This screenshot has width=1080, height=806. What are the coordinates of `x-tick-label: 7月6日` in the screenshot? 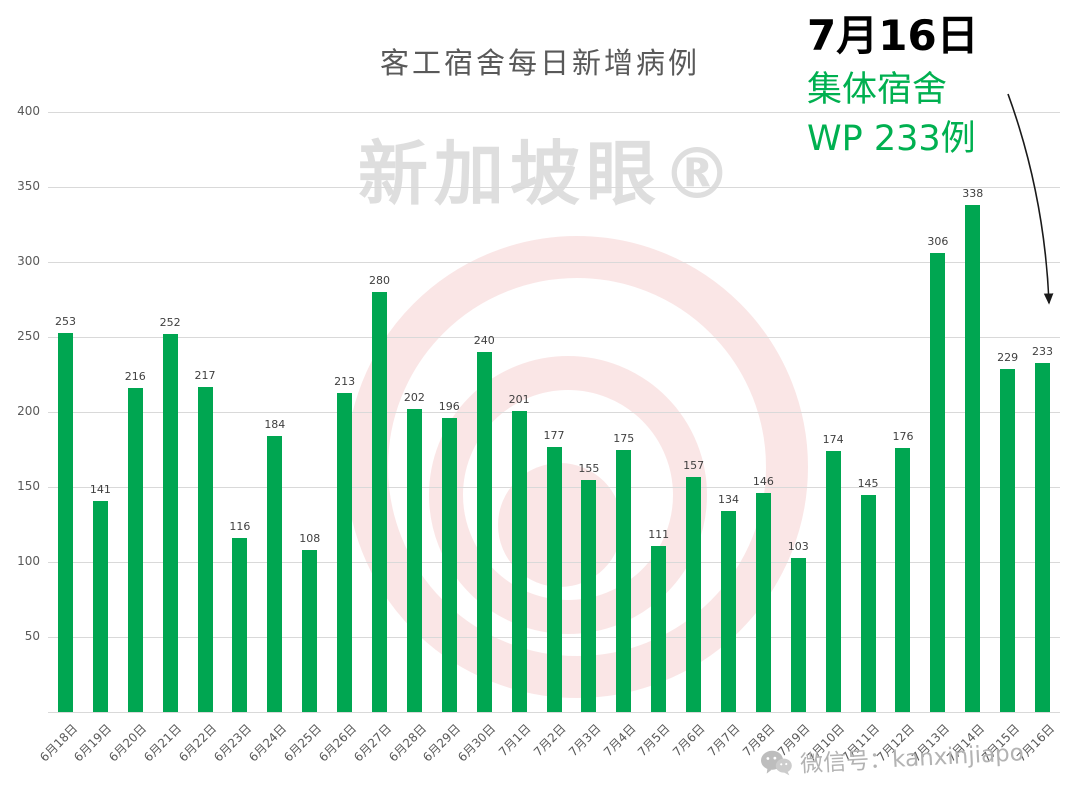 It's located at (689, 740).